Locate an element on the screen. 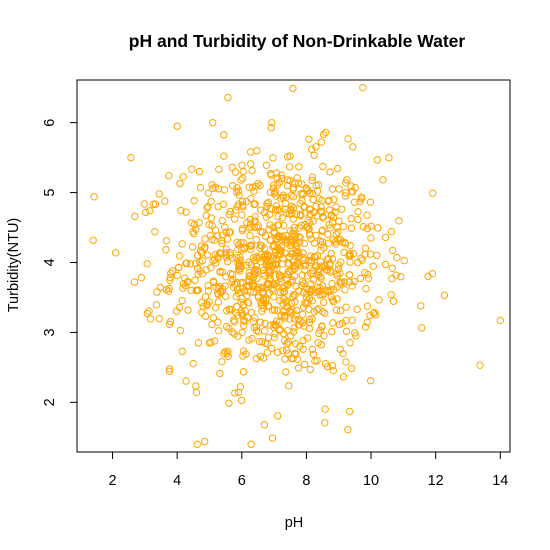 The image size is (550, 550). x-tick-label: 6 is located at coordinates (242, 481).